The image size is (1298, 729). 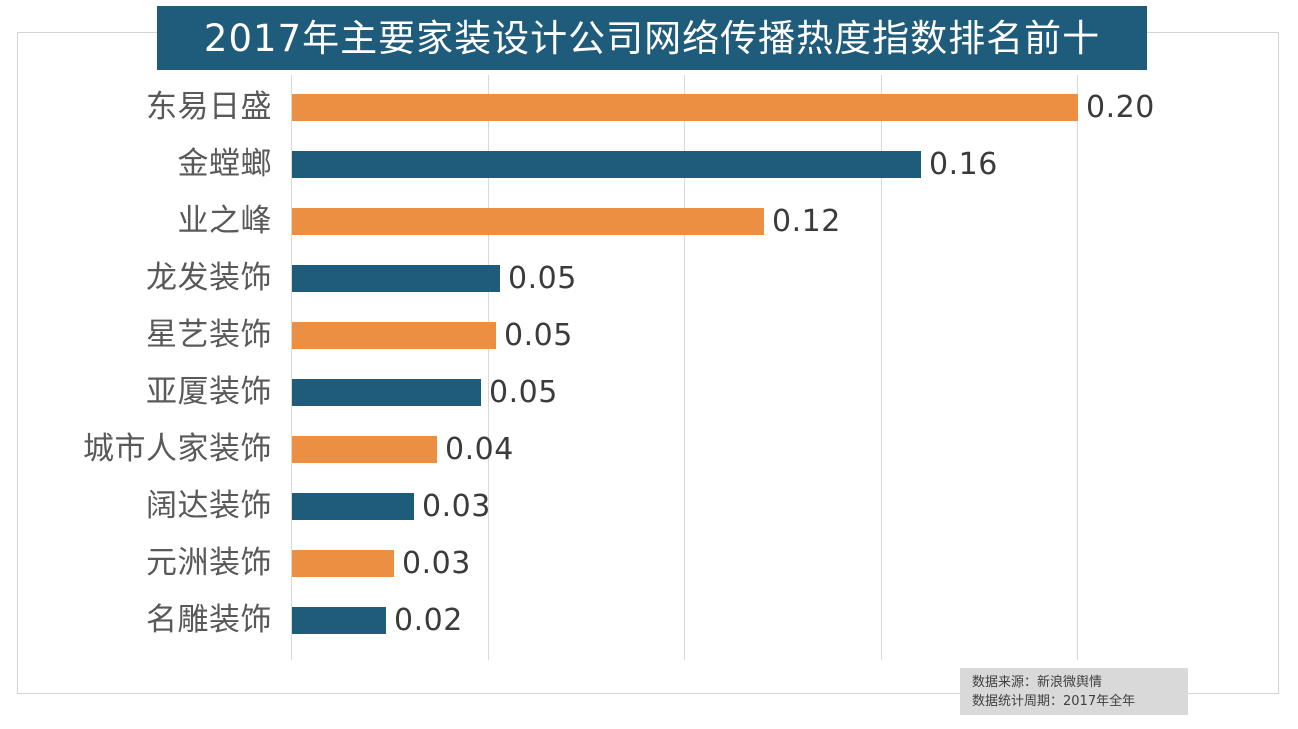 I want to click on category-label: 名雕装饰, so click(x=209, y=620).